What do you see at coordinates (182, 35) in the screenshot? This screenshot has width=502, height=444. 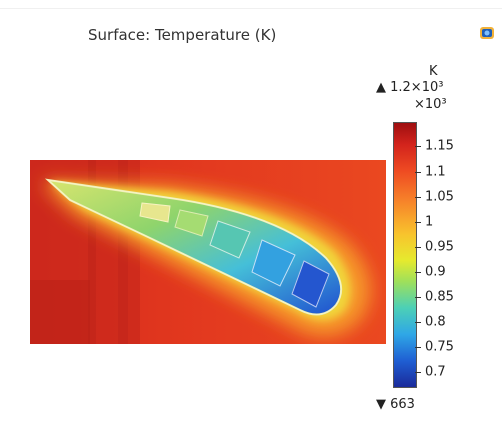 I see `plot-title: Surface: Temperature (K)` at bounding box center [182, 35].